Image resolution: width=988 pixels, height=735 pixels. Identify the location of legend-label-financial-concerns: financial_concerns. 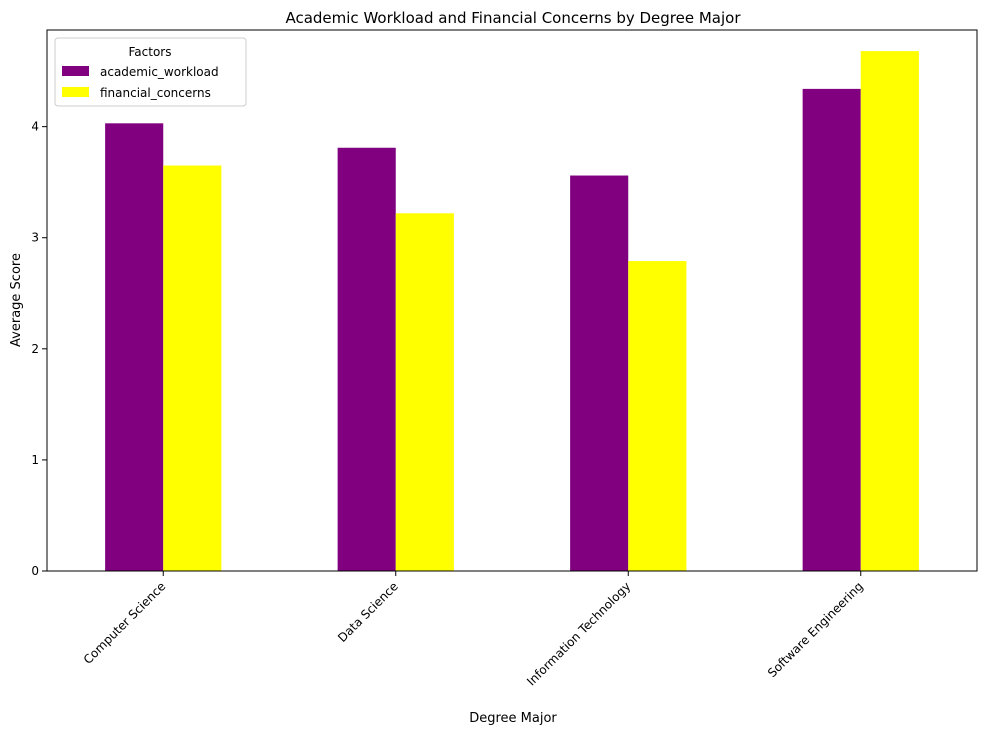
(155, 93).